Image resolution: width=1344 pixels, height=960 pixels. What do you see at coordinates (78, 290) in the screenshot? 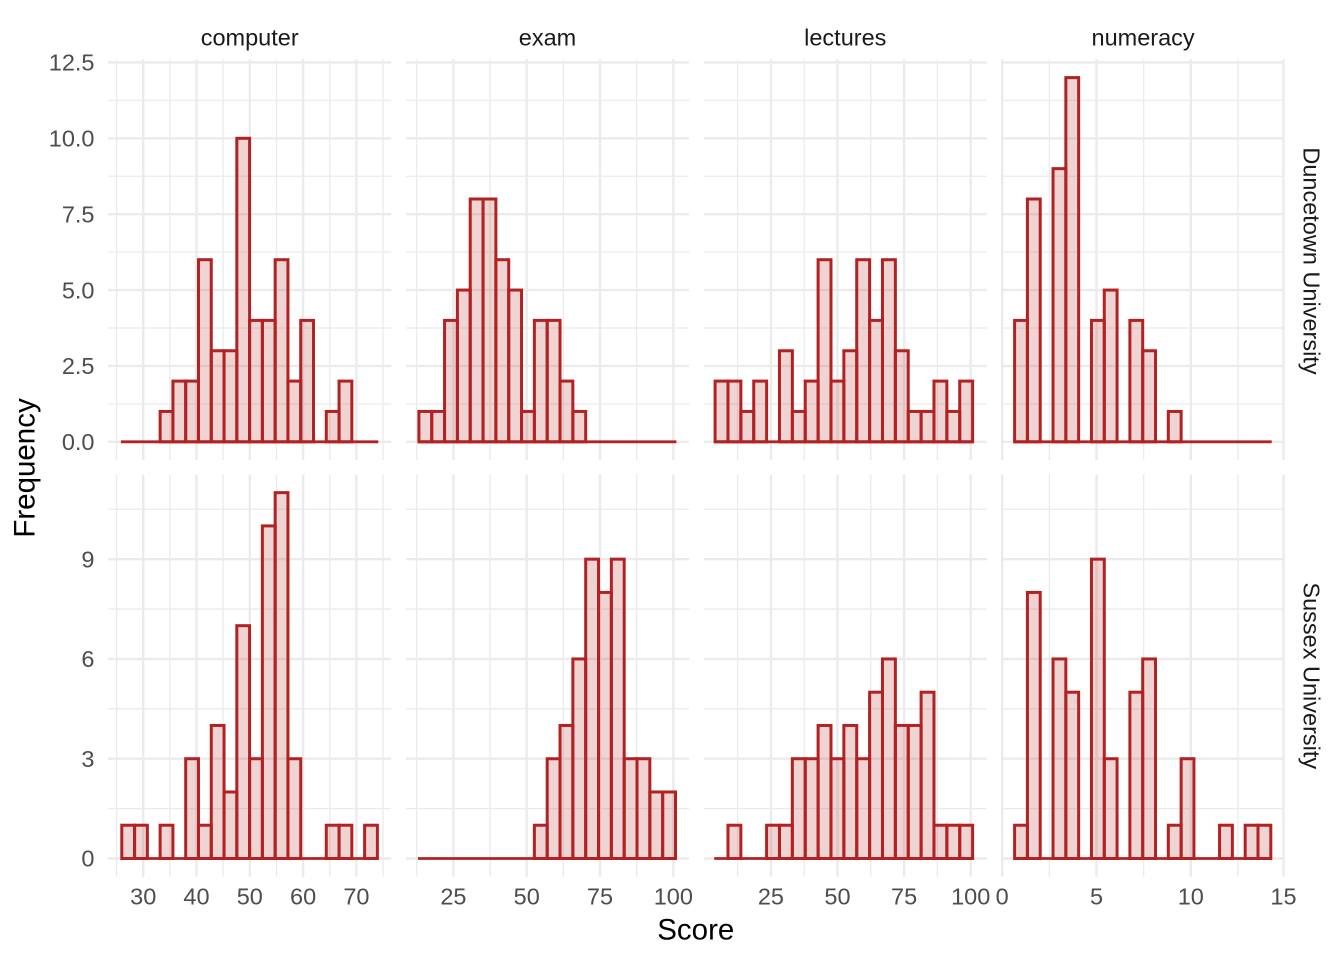
I see `svg-text: 5.0` at bounding box center [78, 290].